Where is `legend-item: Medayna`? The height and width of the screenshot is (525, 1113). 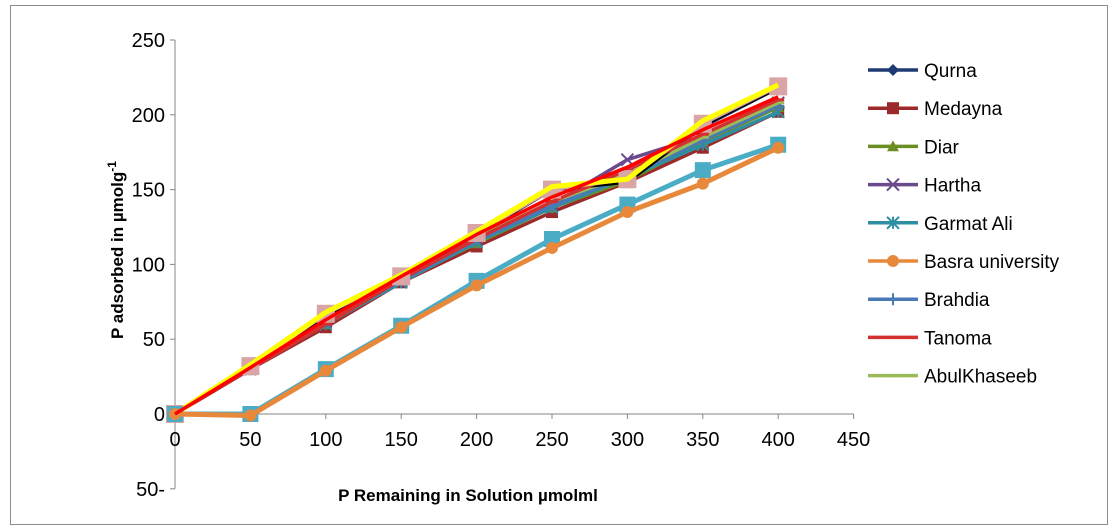
legend-item: Medayna is located at coordinates (935, 109).